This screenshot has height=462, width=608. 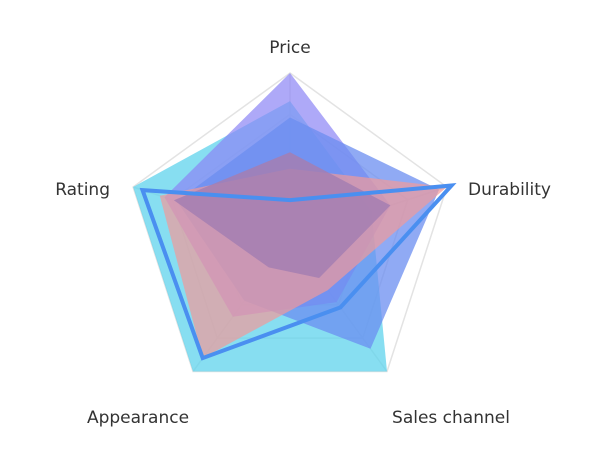 What do you see at coordinates (82, 190) in the screenshot?
I see `axis-label-rating: Rating` at bounding box center [82, 190].